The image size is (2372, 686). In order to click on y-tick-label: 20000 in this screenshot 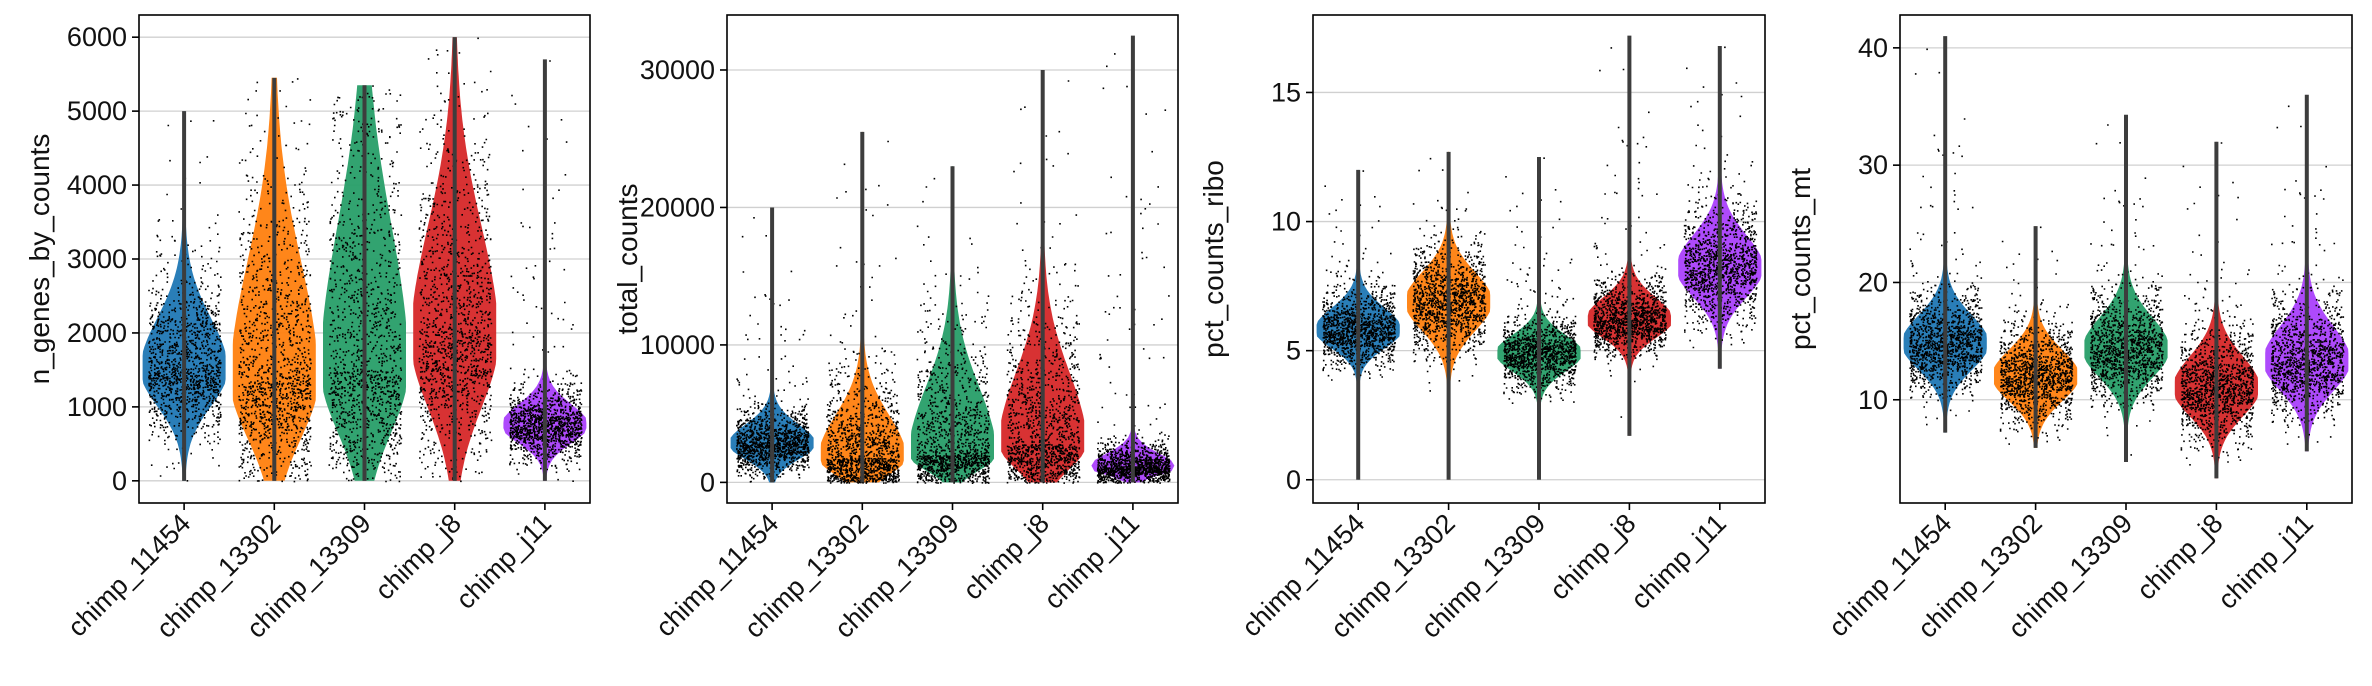, I will do `click(677, 207)`.